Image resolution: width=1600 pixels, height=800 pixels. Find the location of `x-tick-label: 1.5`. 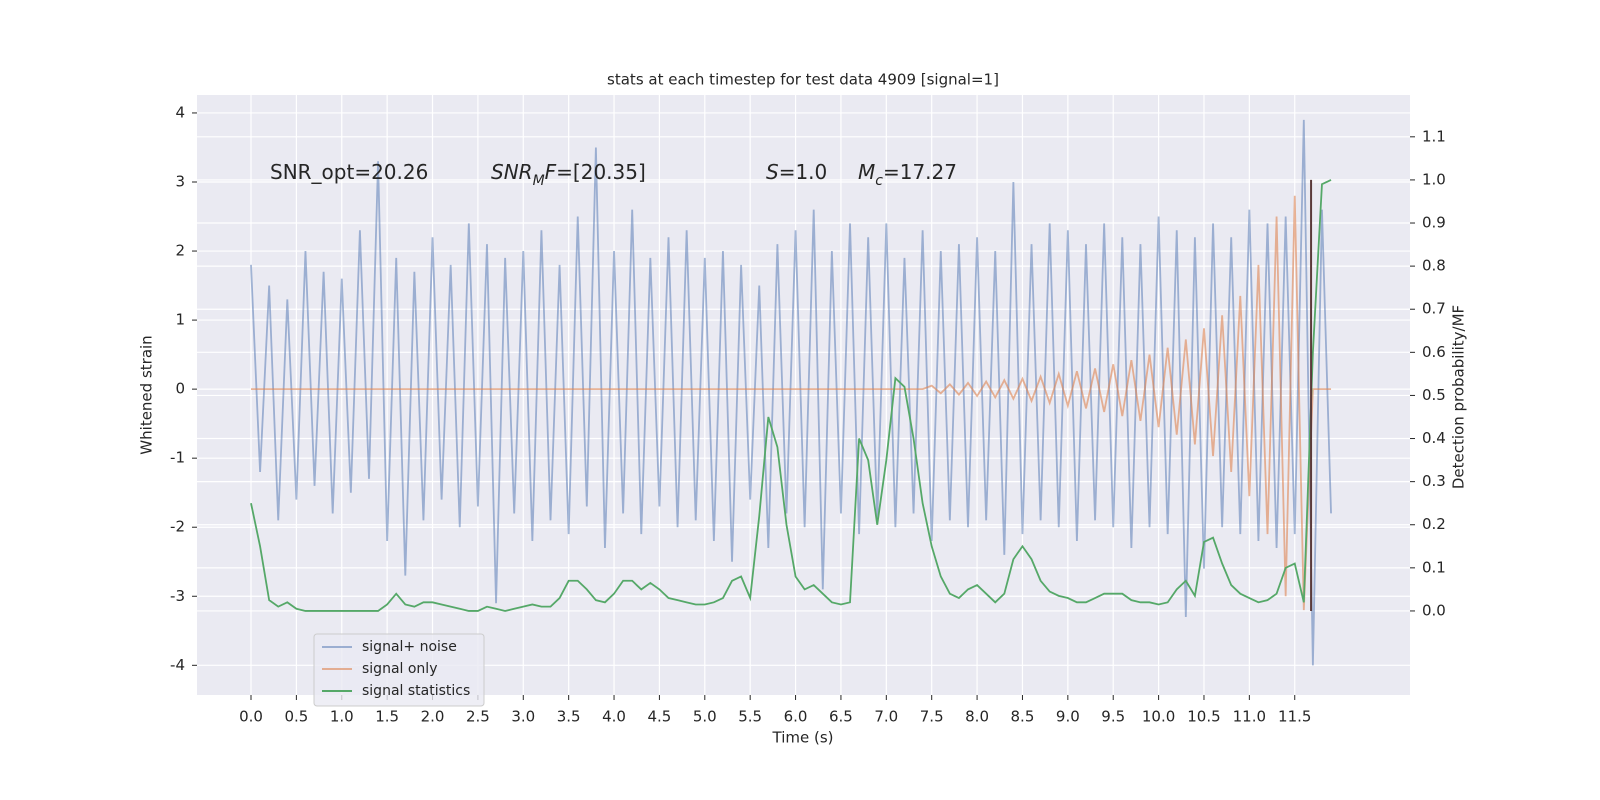

x-tick-label: 1.5 is located at coordinates (387, 717).